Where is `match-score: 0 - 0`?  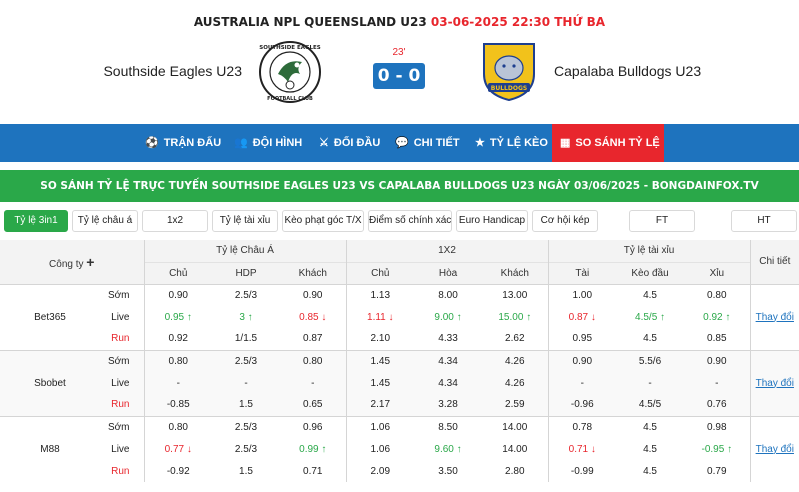
match-score: 0 - 0 is located at coordinates (399, 76).